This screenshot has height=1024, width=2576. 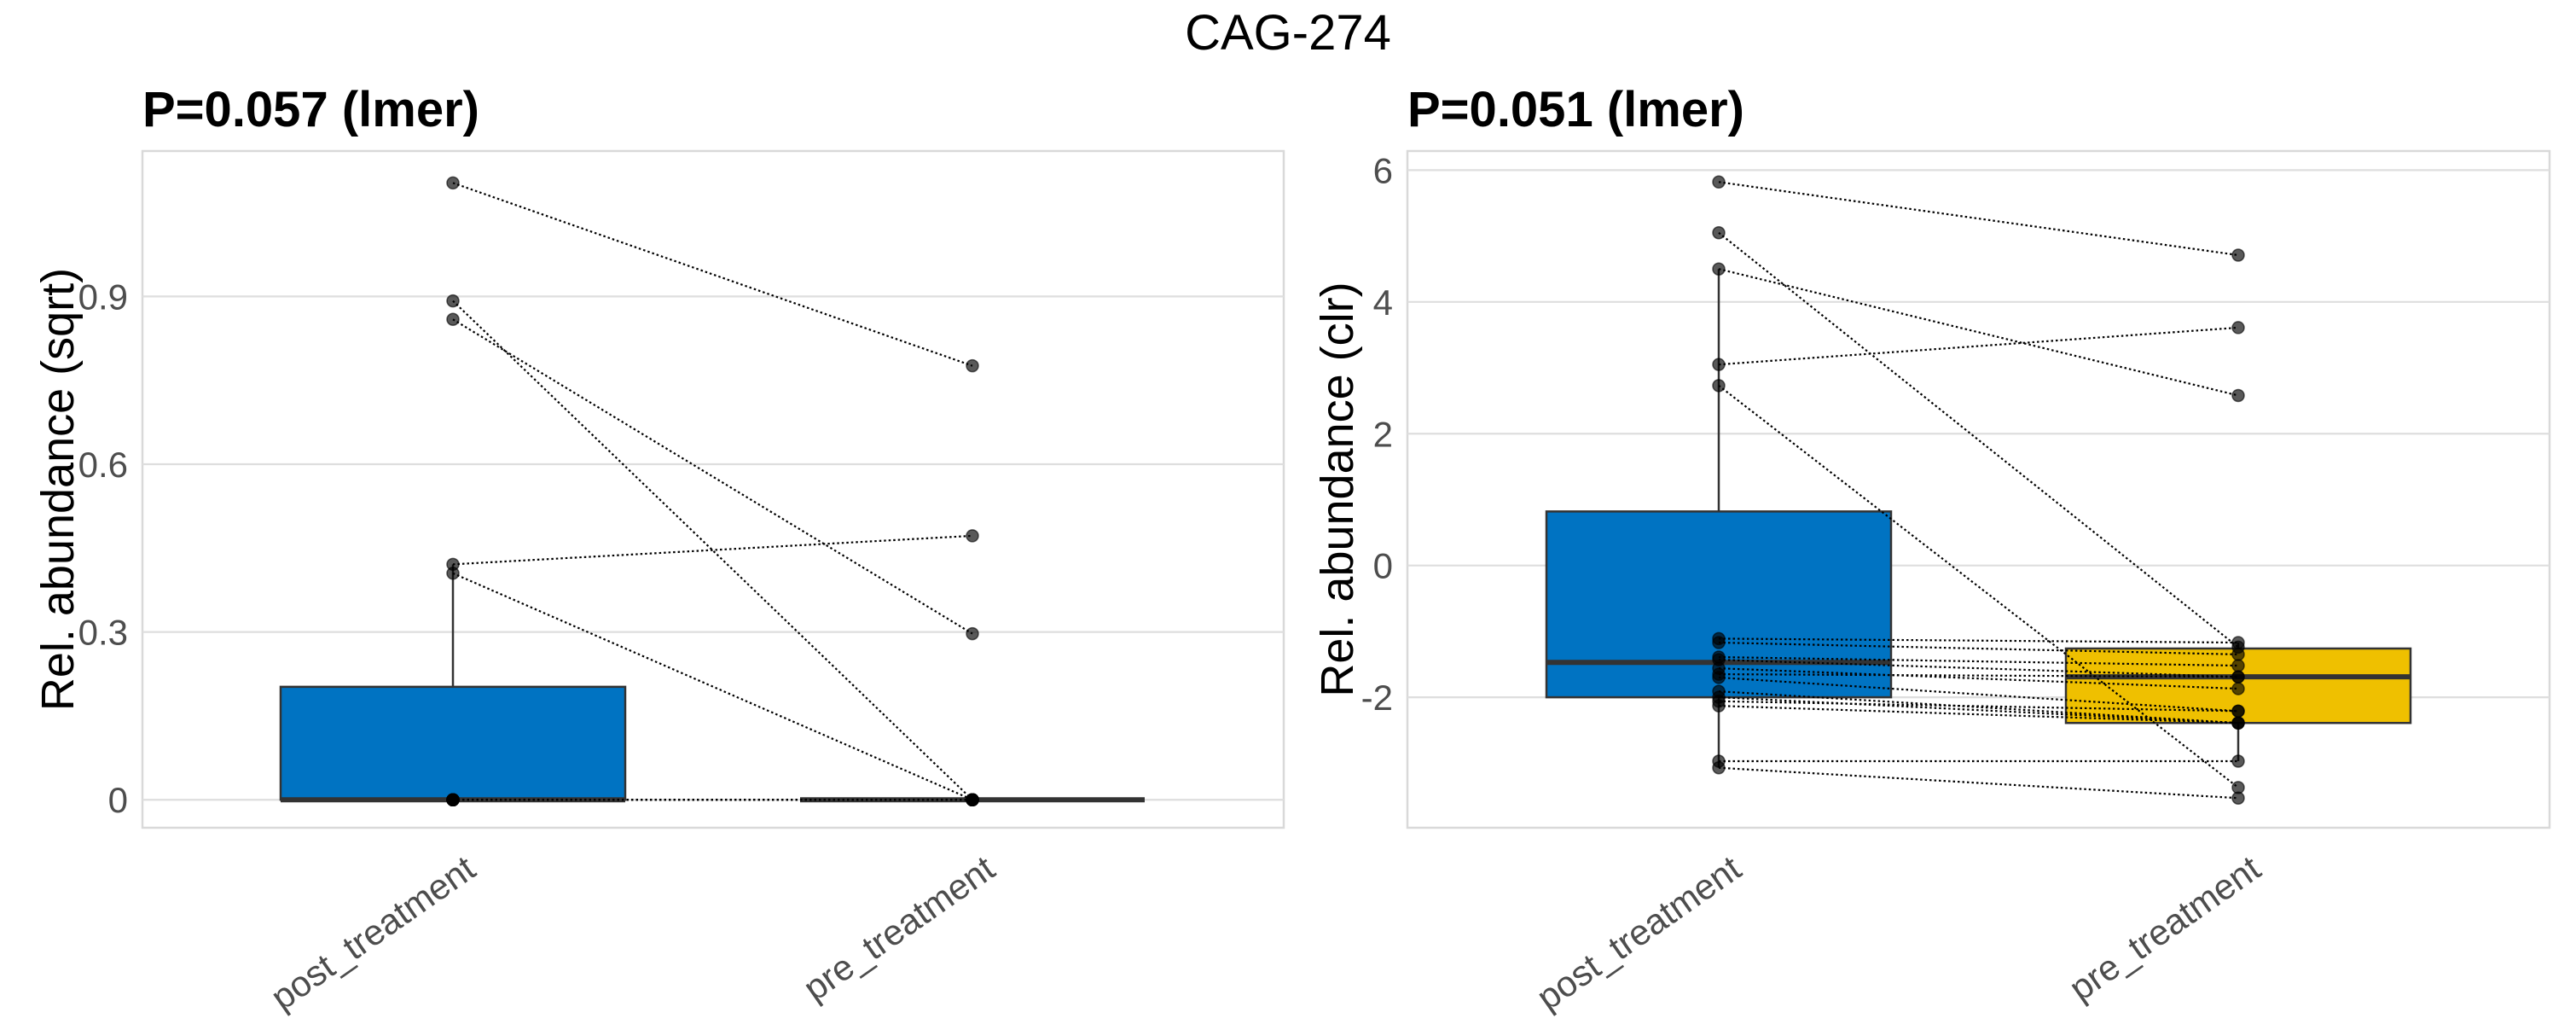 What do you see at coordinates (1377, 698) in the screenshot?
I see `y-tick-label: -2` at bounding box center [1377, 698].